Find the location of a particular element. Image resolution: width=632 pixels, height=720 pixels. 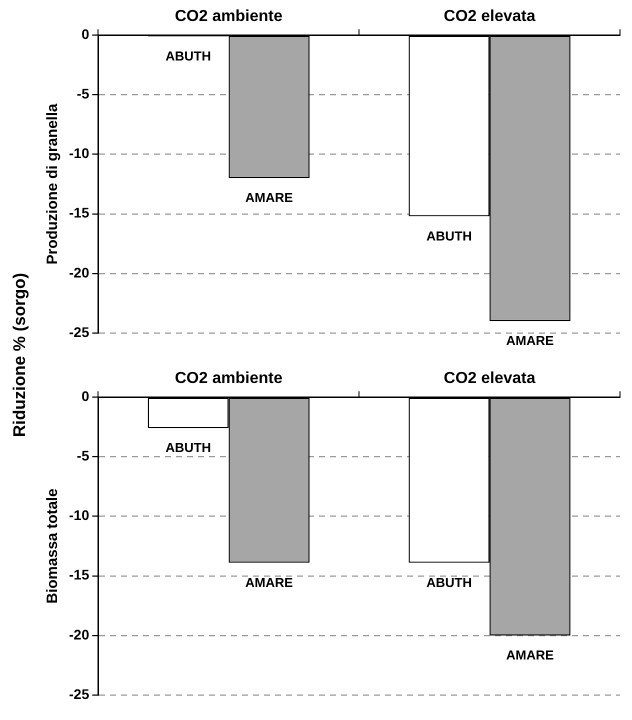

y-axis-title: Produzione di granella is located at coordinates (53, 184).